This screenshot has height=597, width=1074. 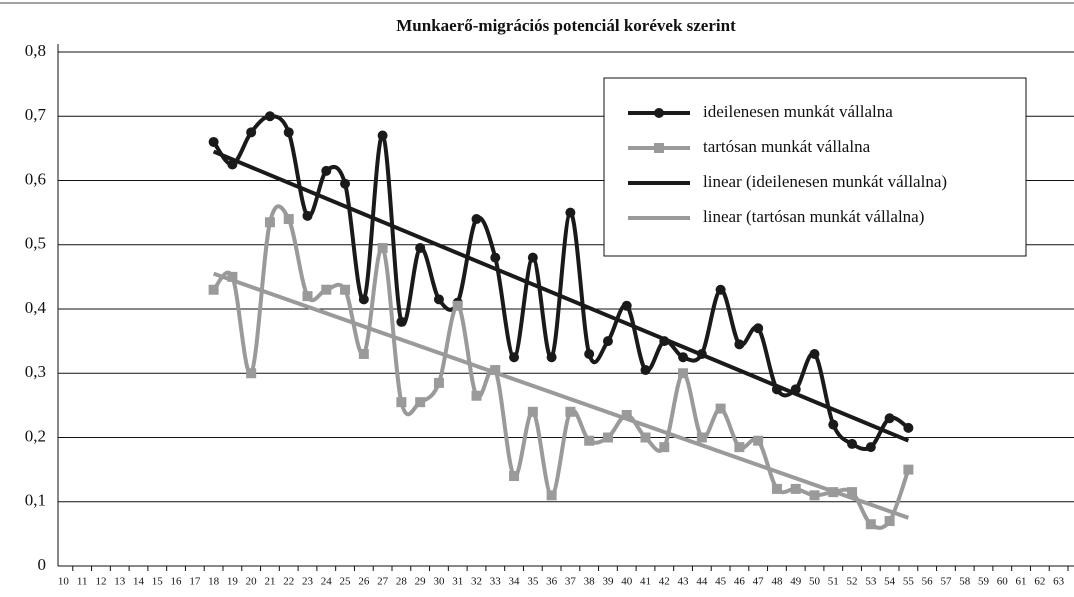 I want to click on x-tick-label: 29, so click(x=421, y=582).